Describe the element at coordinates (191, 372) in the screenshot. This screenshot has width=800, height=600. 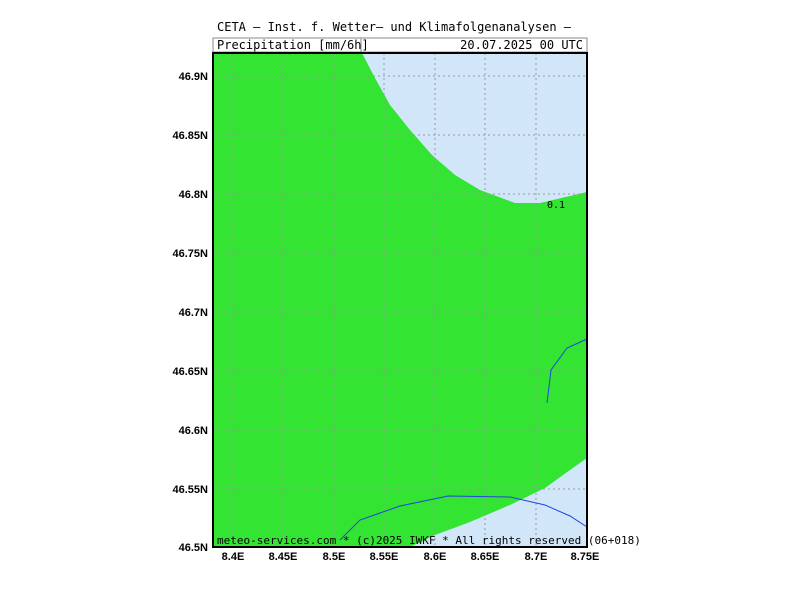
I see `lat-tick-label: 46.65N` at that location.